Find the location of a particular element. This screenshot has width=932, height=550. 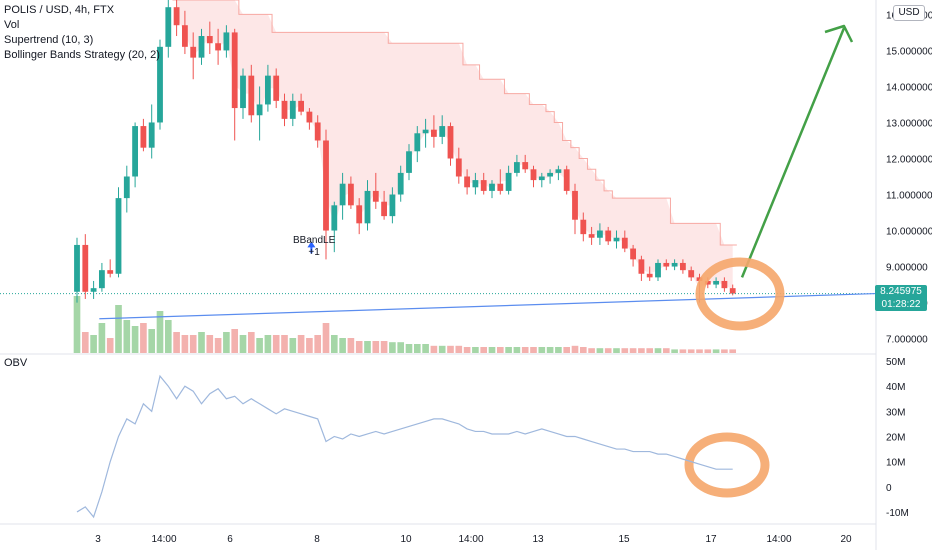

obv-highlight-circle is located at coordinates (727, 465).